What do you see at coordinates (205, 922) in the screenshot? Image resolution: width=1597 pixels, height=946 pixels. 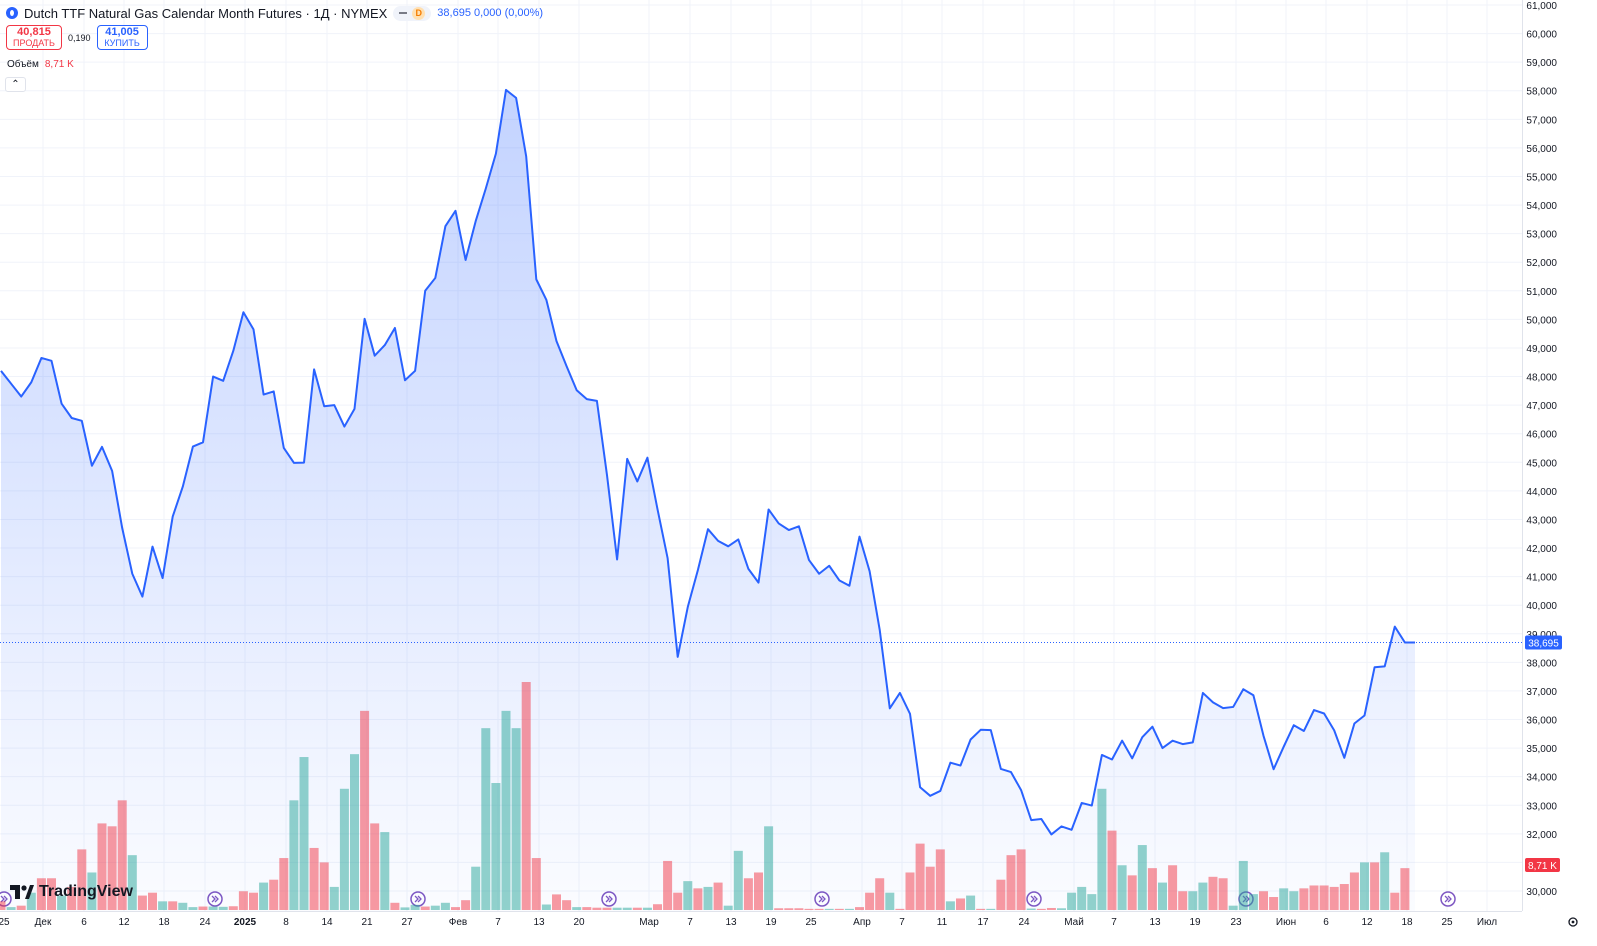 I see `time-tick-label: 24` at bounding box center [205, 922].